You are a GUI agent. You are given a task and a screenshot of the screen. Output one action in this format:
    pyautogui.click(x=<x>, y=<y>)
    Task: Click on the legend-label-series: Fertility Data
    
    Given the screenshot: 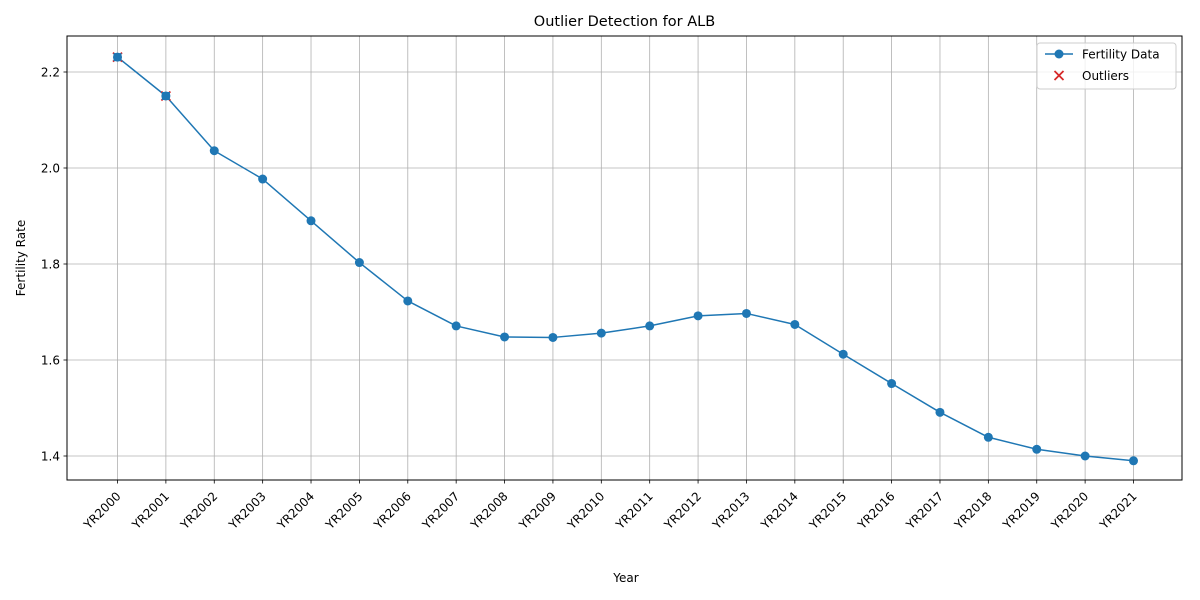 What is the action you would take?
    pyautogui.click(x=1121, y=55)
    